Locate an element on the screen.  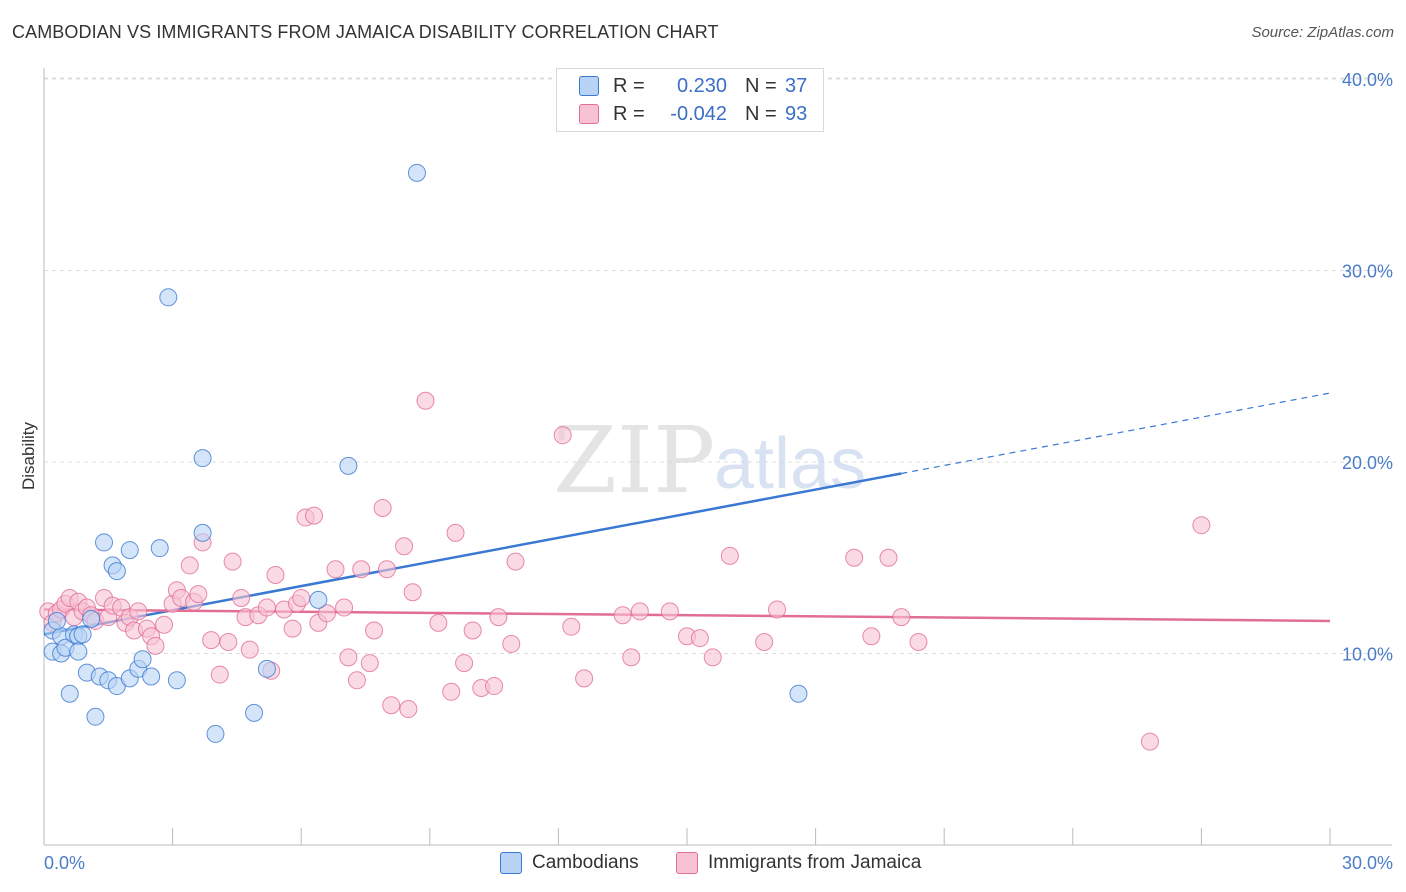
bottom-legend-cambodians: Cambodians is located at coordinates (569, 863).